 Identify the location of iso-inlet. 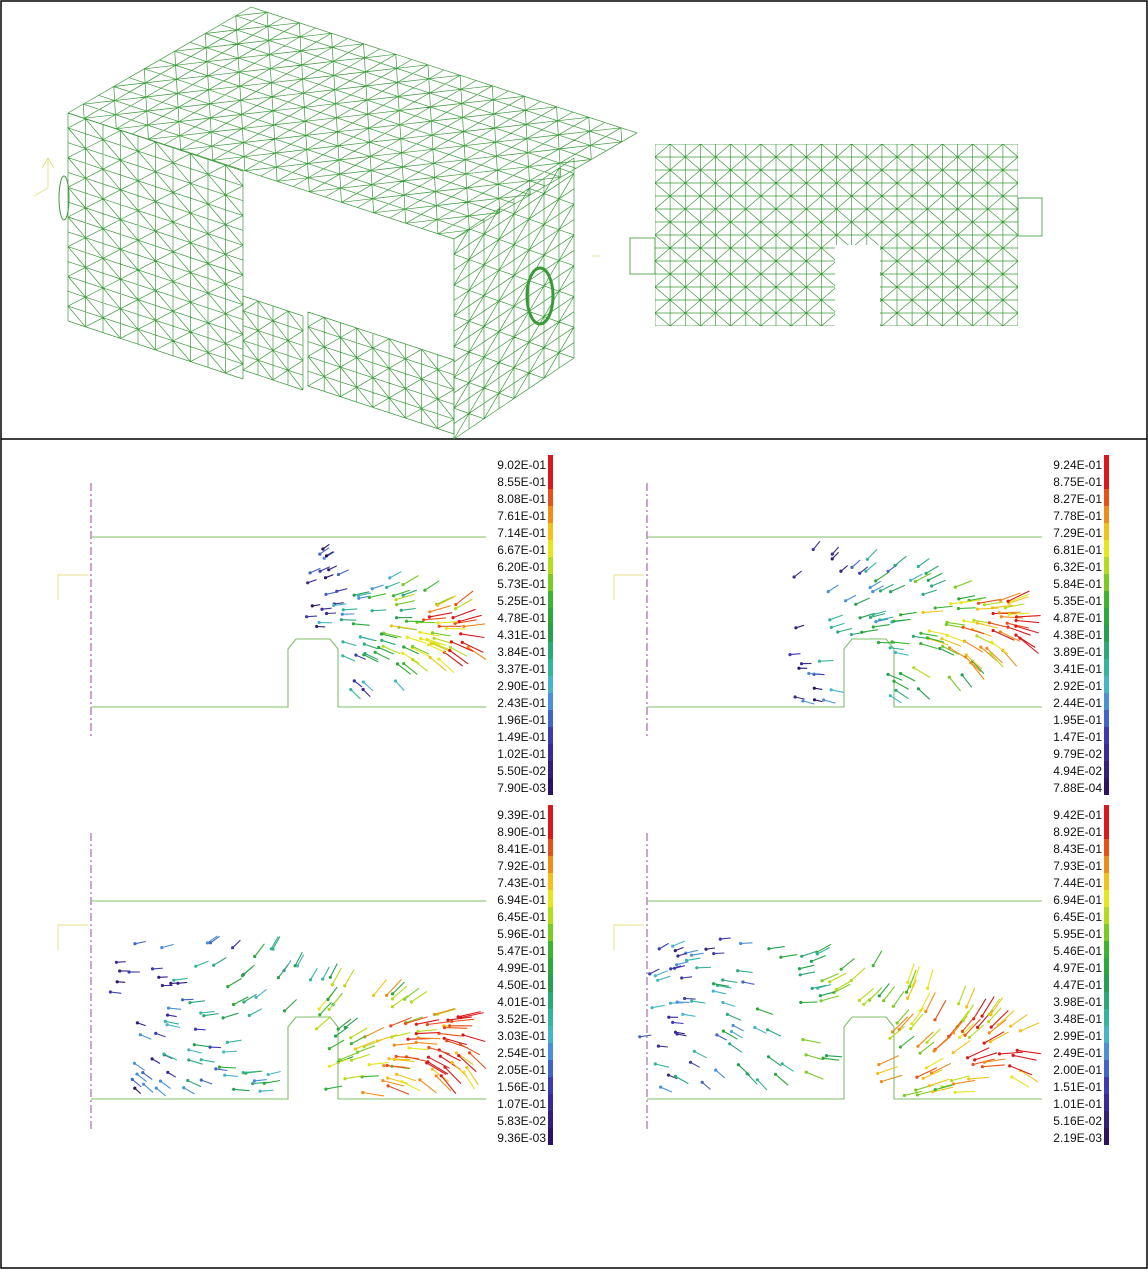
(64, 198).